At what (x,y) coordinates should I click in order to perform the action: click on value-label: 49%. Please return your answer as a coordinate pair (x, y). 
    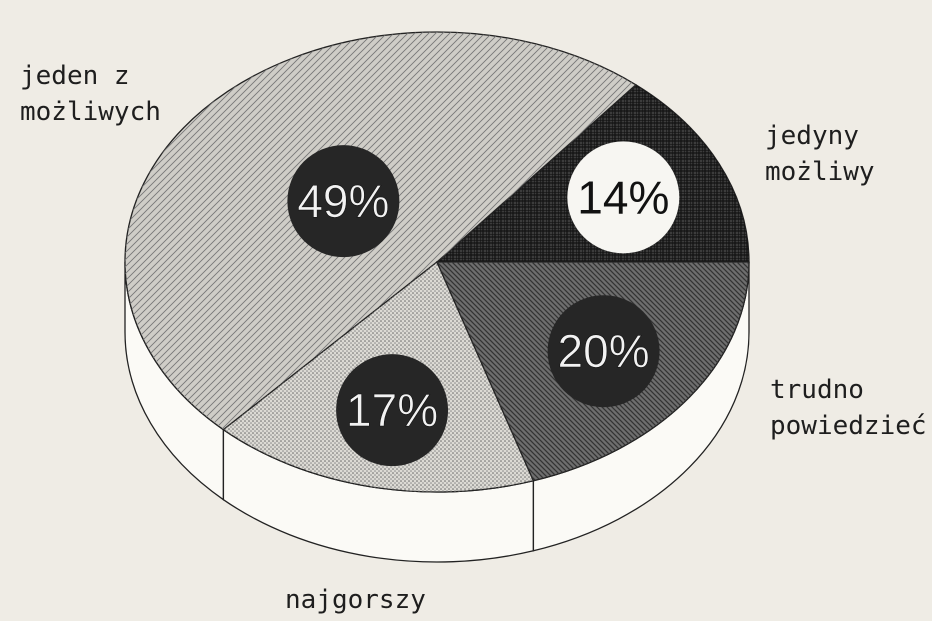
    Looking at the image, I should click on (343, 201).